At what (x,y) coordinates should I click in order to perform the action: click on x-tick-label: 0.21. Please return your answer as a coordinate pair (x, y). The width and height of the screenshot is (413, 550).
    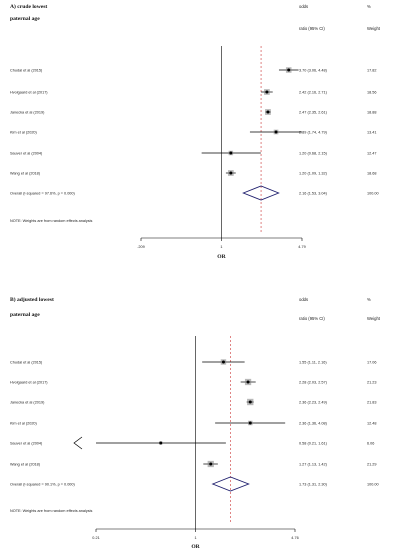
    Looking at the image, I should click on (95, 538).